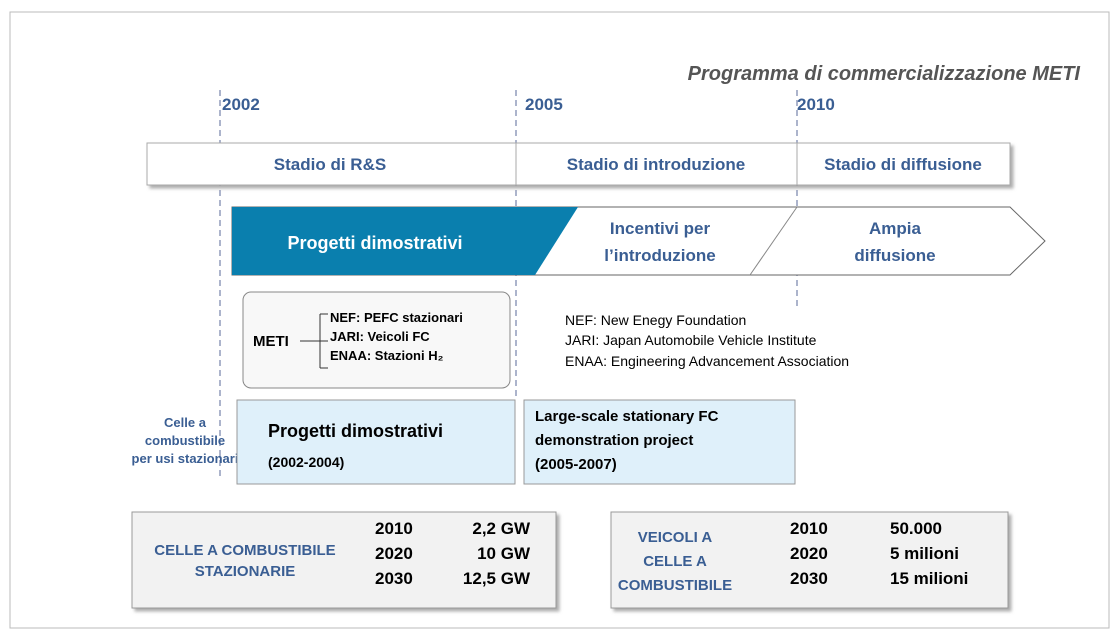 Image resolution: width=1120 pixels, height=642 pixels. Describe the element at coordinates (544, 104) in the screenshot. I see `year: 2005` at that location.